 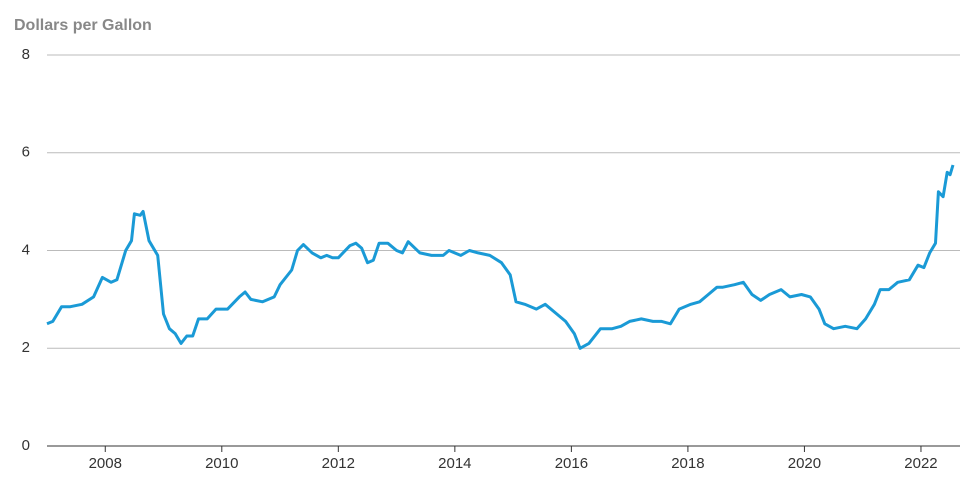 What do you see at coordinates (338, 463) in the screenshot?
I see `x-tick-label: 2012` at bounding box center [338, 463].